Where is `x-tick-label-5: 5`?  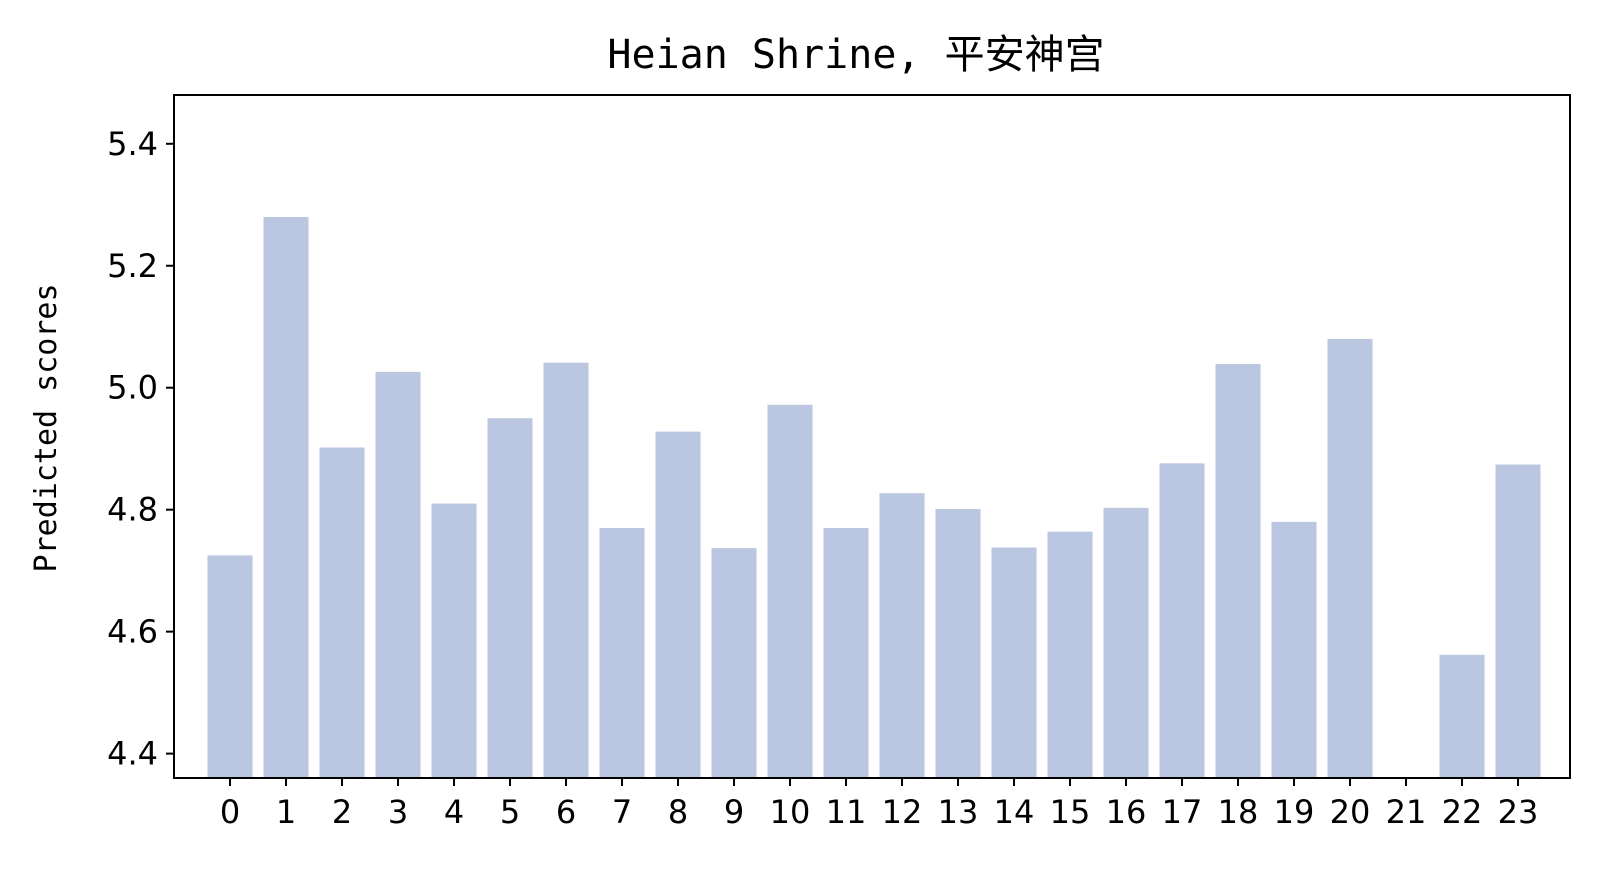 x-tick-label-5: 5 is located at coordinates (510, 812).